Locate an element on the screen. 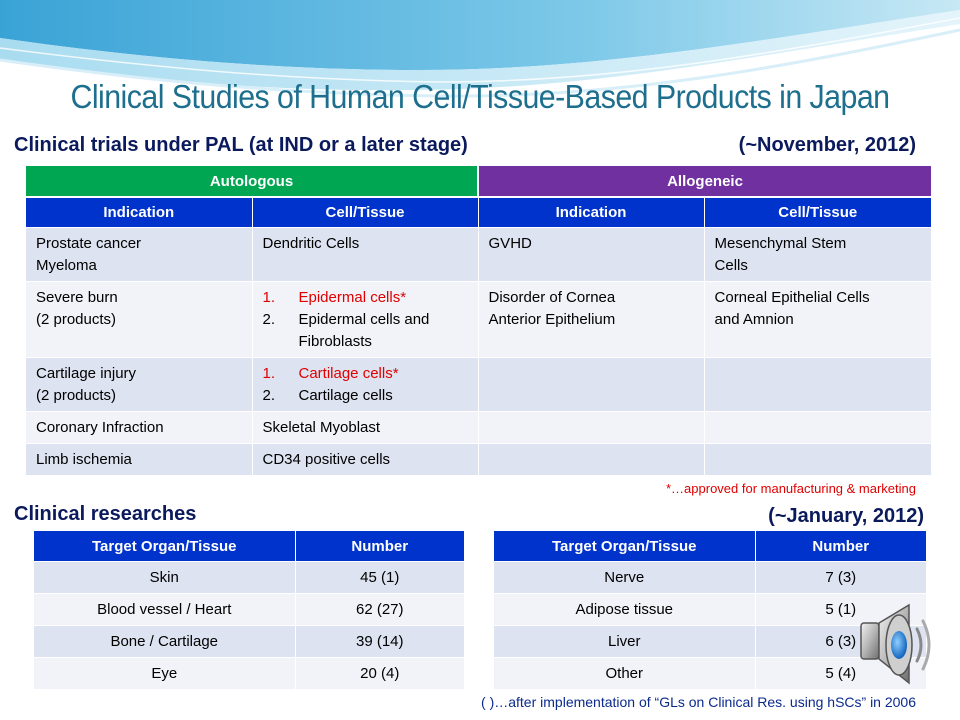 The height and width of the screenshot is (720, 960). number-cell: 20 (4) is located at coordinates (379, 673).